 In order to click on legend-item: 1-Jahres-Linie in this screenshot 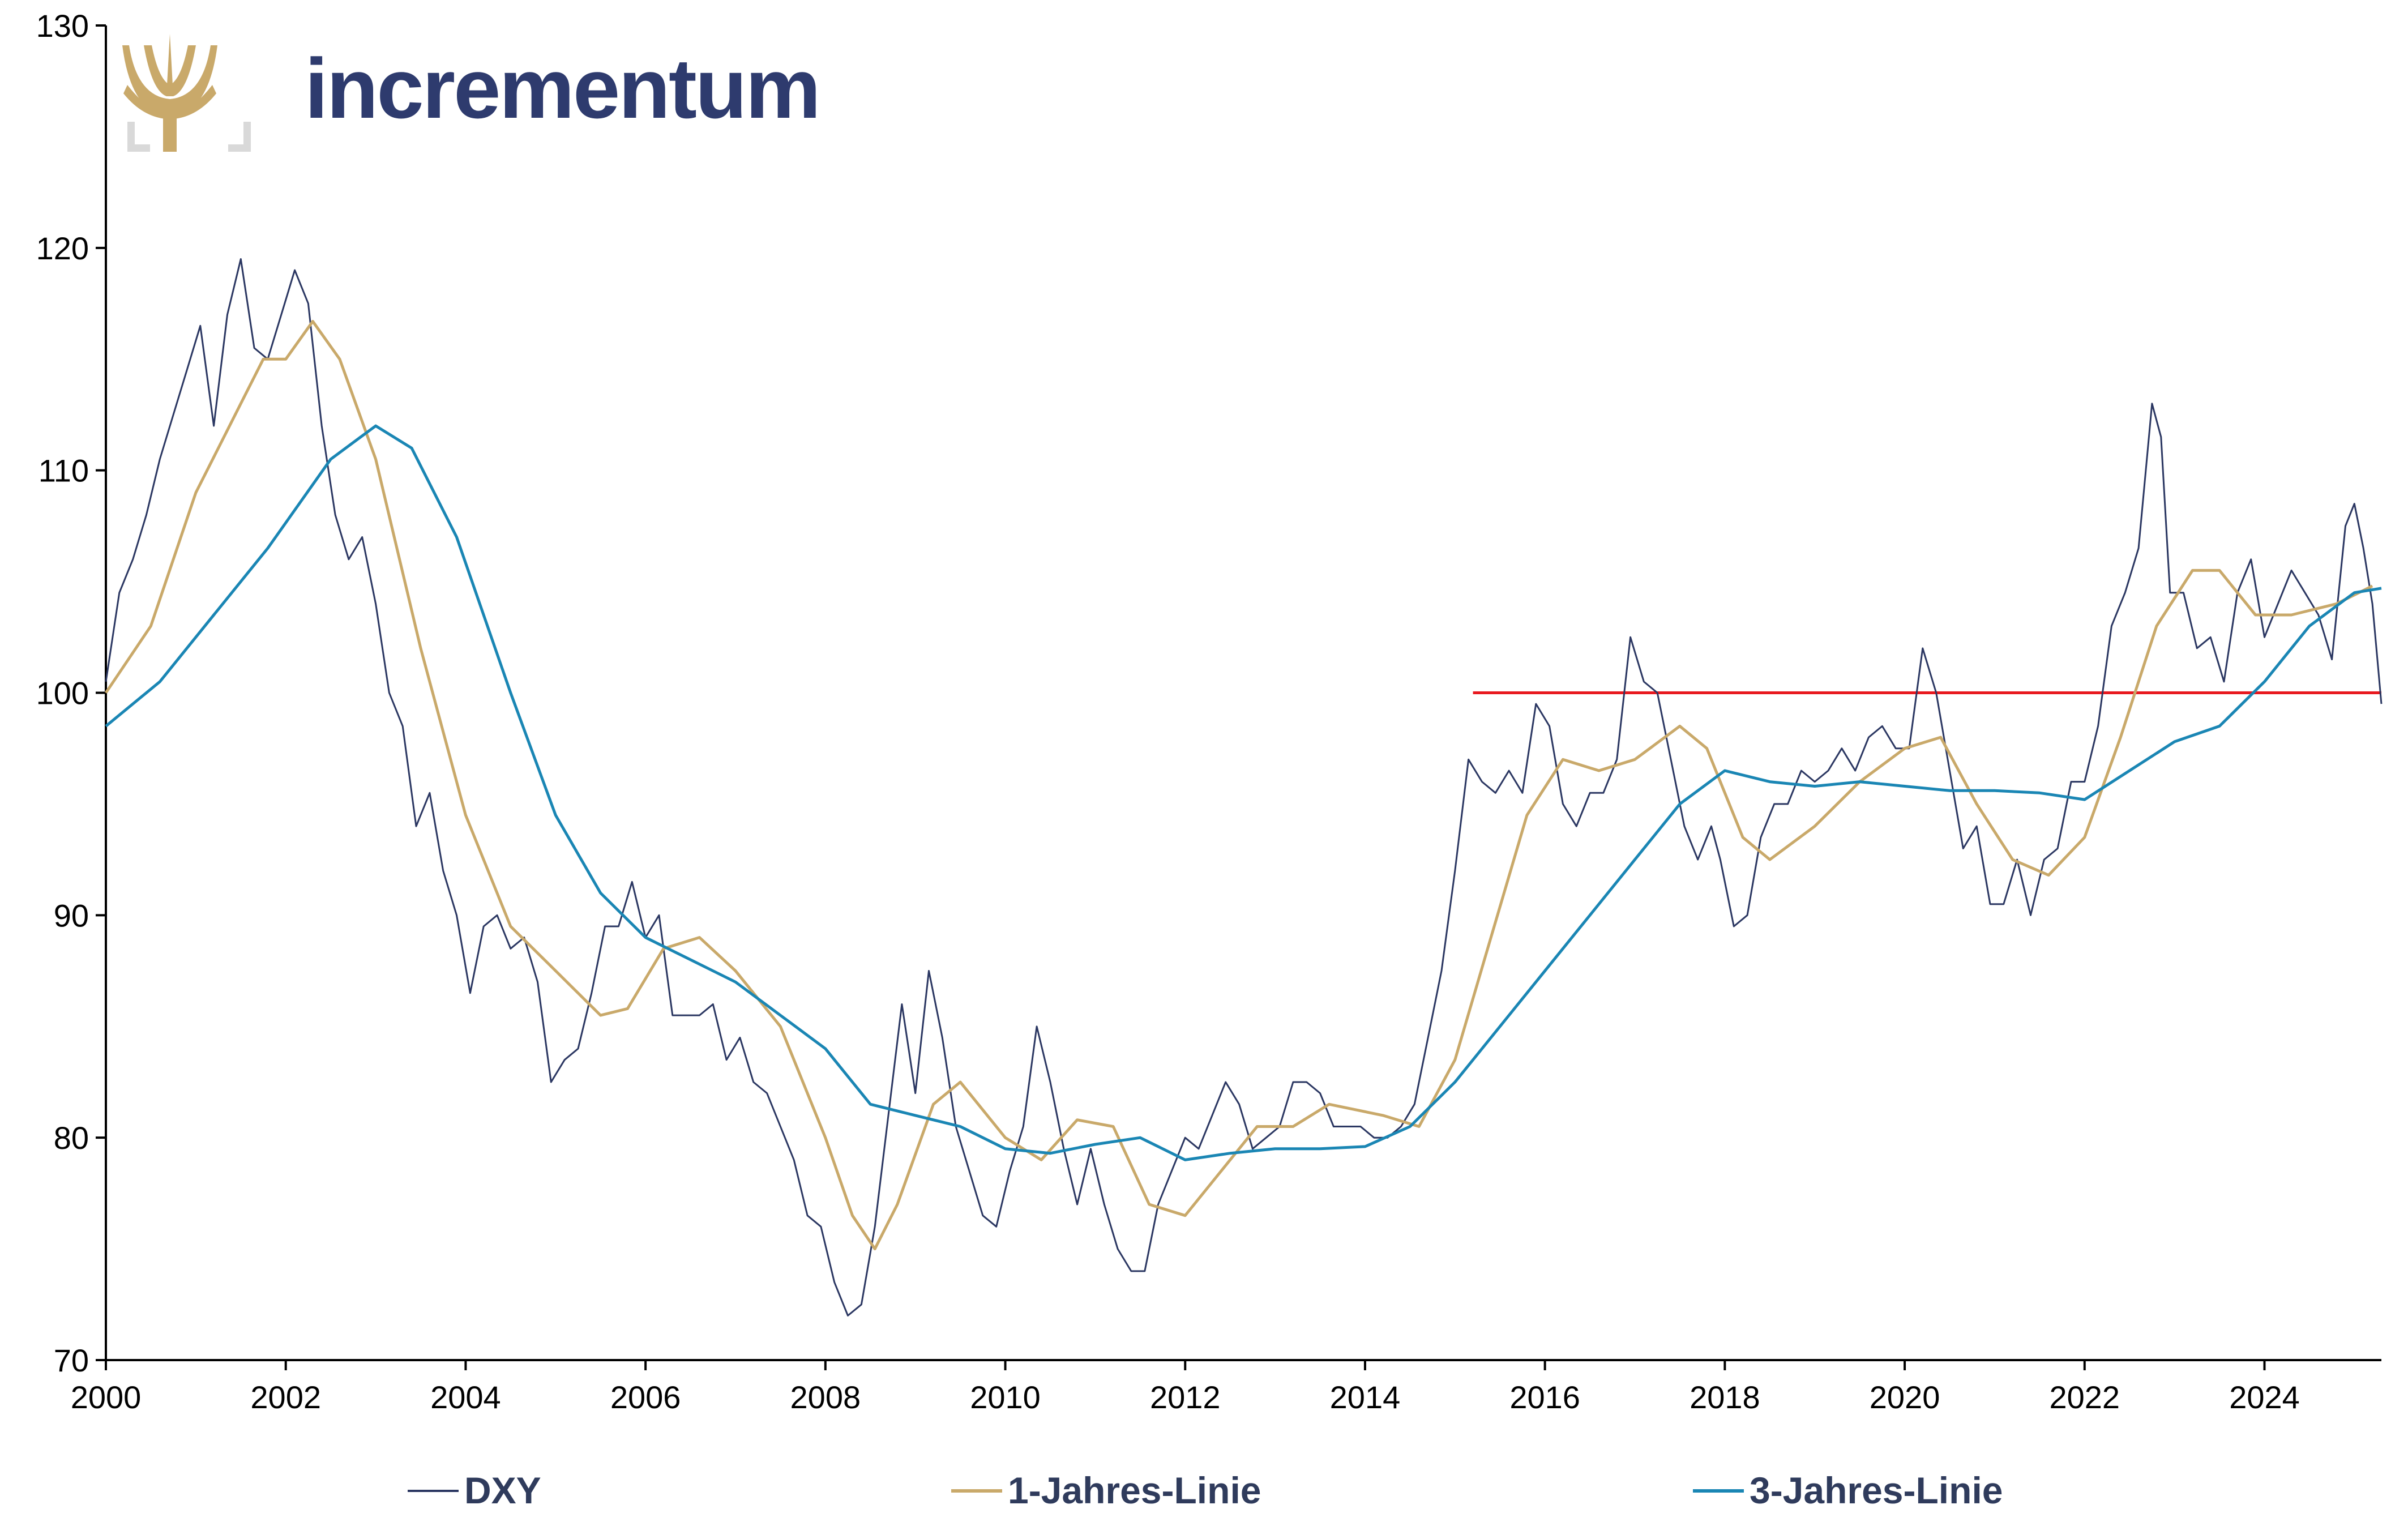, I will do `click(1106, 1490)`.